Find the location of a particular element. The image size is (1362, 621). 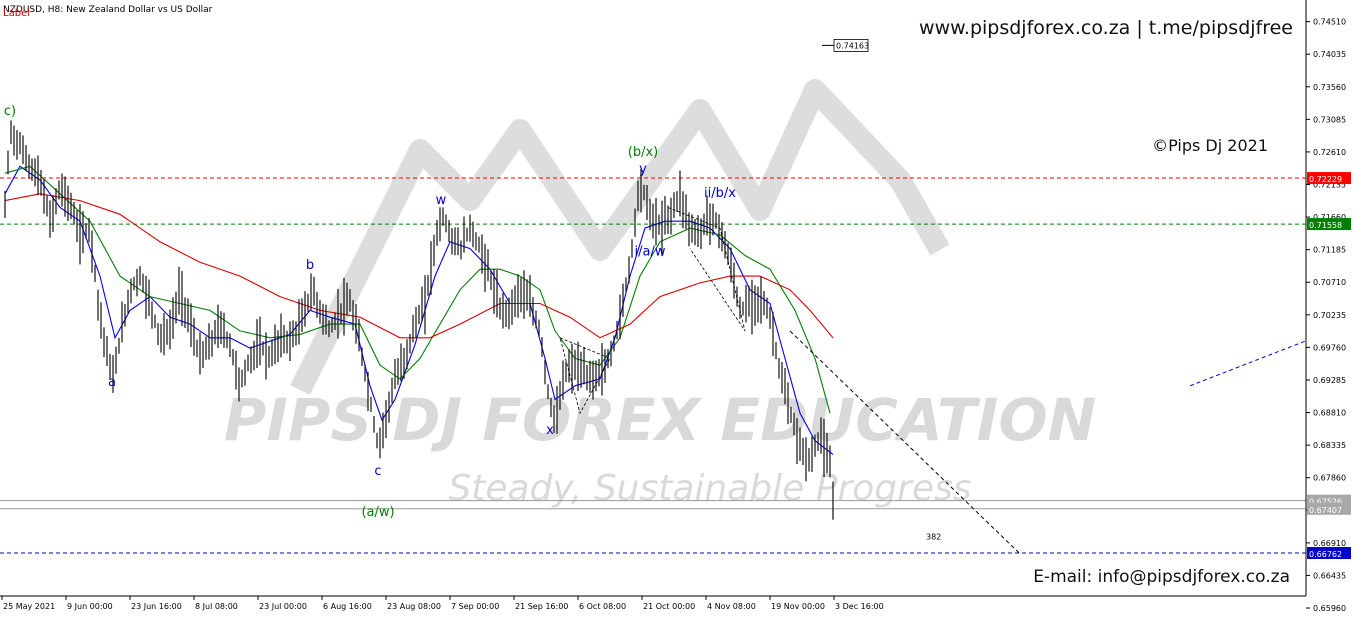

x-tick-label: 3 Dec 16:00 is located at coordinates (859, 606).